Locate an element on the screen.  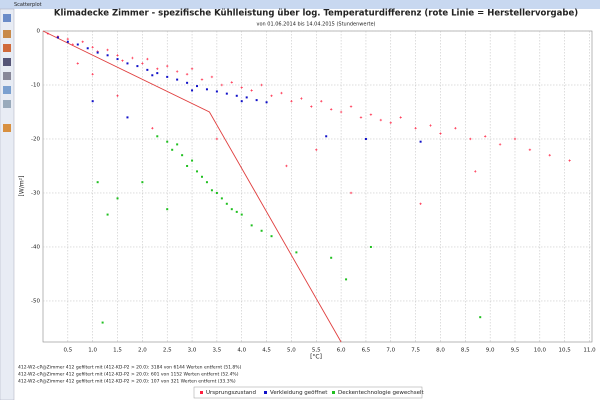
toolbar-icons is located at coordinates (7, 73).